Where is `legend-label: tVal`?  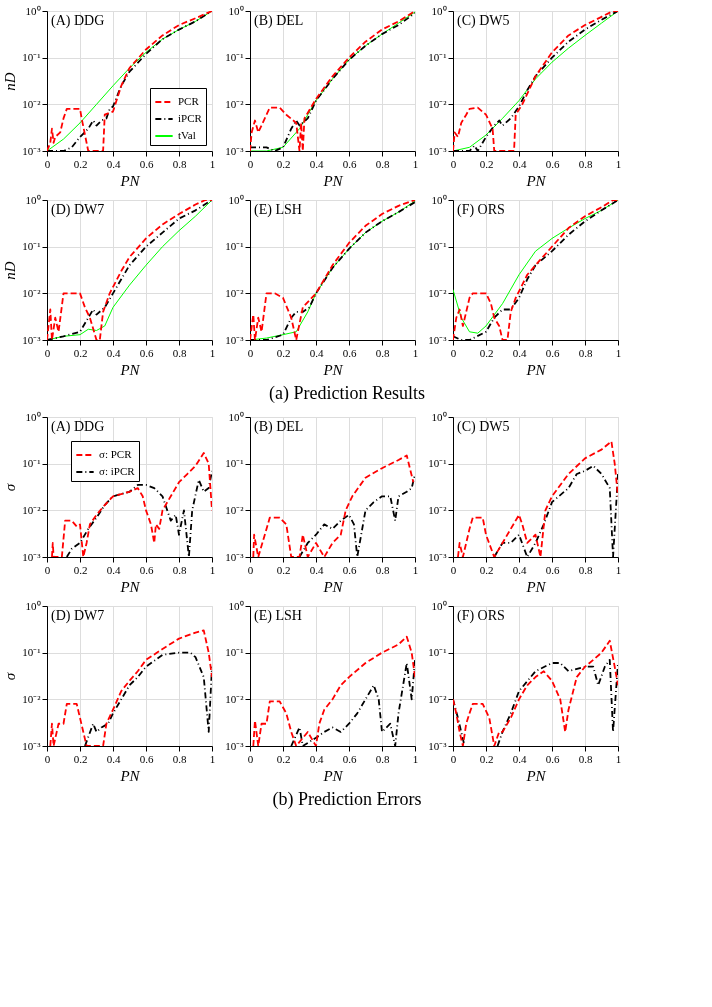 legend-label: tVal is located at coordinates (187, 135).